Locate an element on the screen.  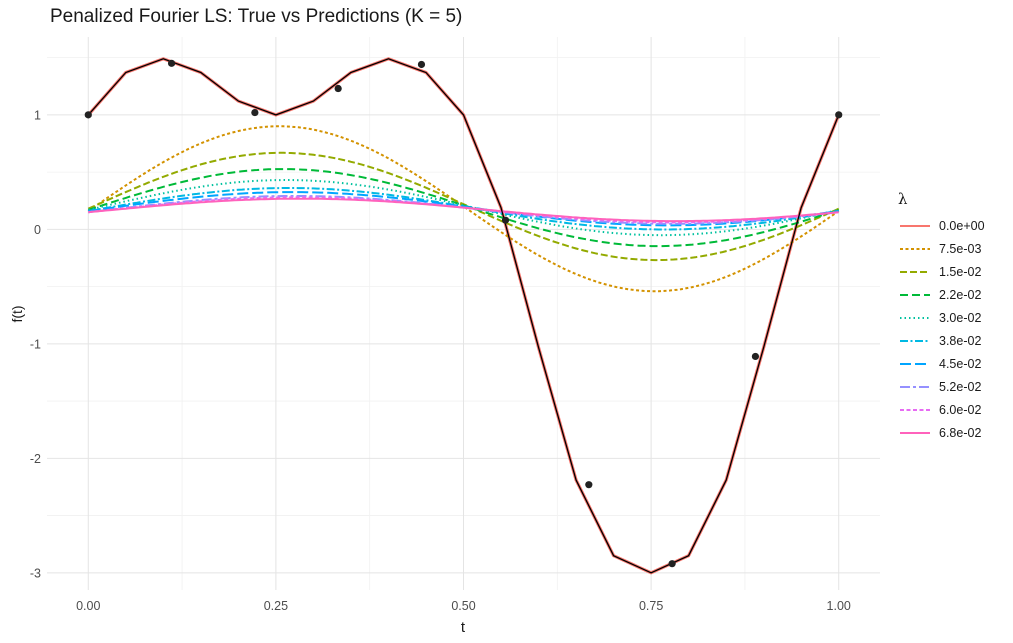
legend-item: 2.2e-02 is located at coordinates (953, 294).